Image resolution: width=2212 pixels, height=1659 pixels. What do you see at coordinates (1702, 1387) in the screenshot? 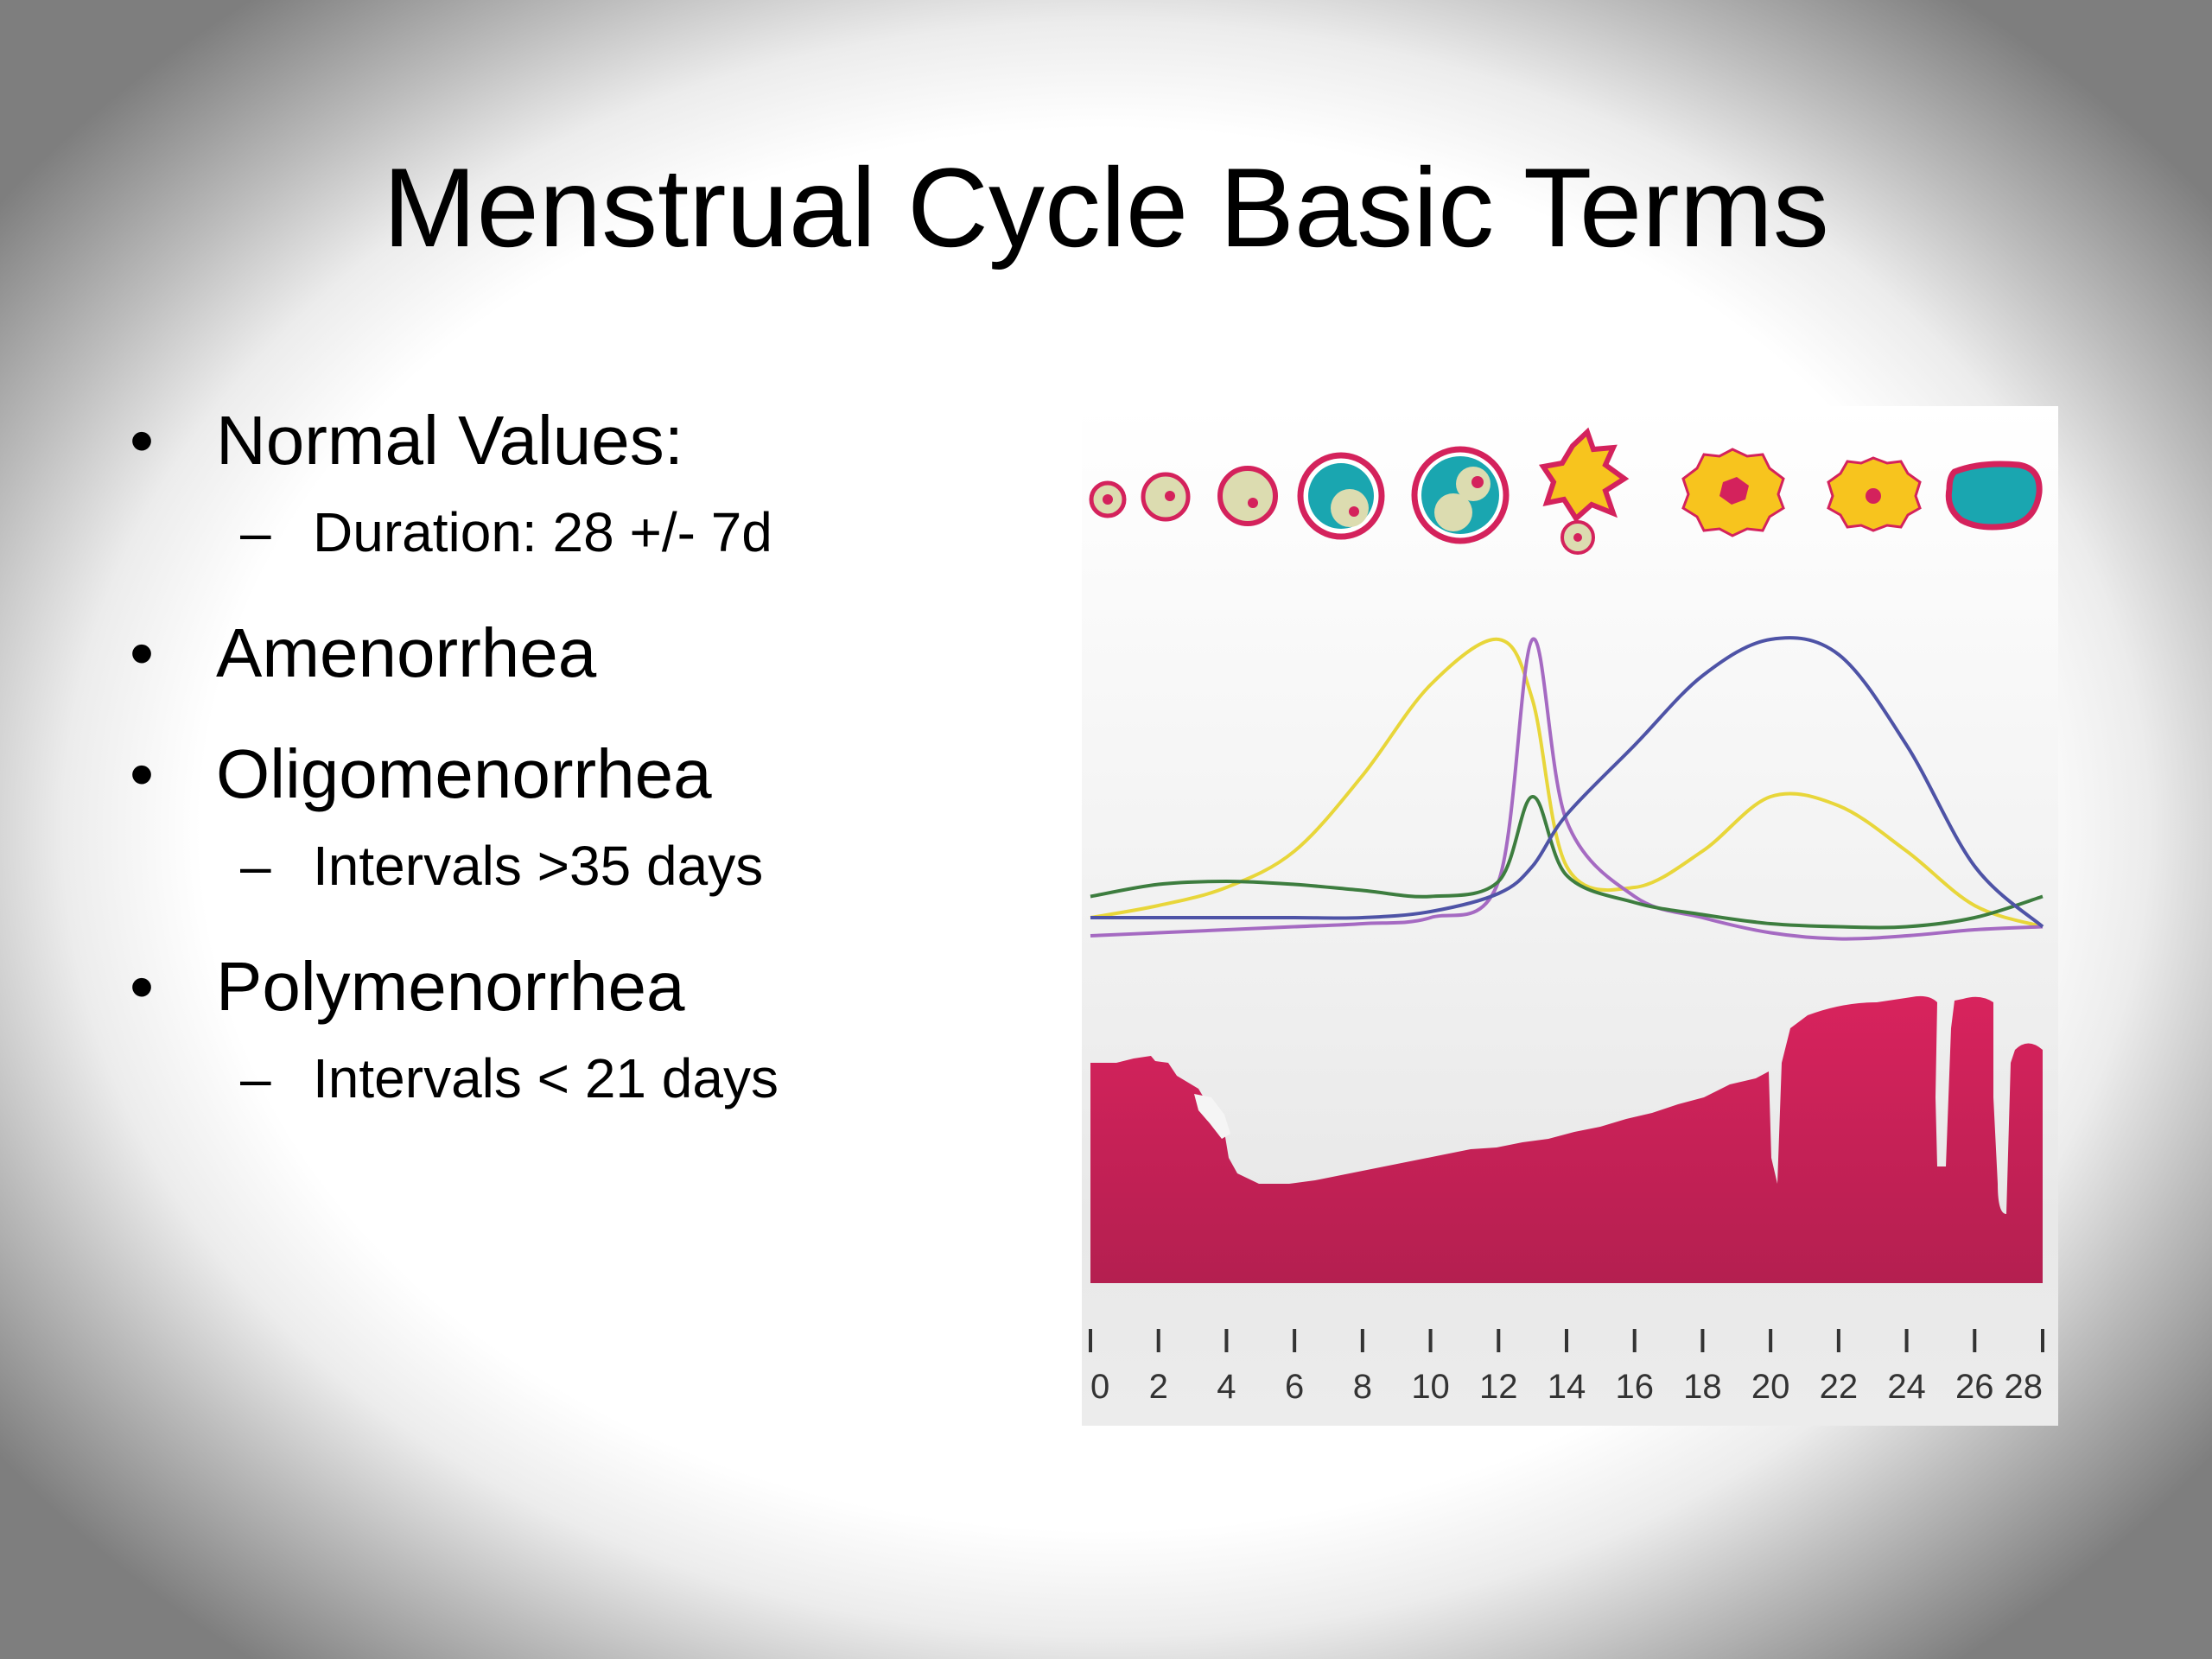
I see `day-tick-label: 18` at bounding box center [1702, 1387].